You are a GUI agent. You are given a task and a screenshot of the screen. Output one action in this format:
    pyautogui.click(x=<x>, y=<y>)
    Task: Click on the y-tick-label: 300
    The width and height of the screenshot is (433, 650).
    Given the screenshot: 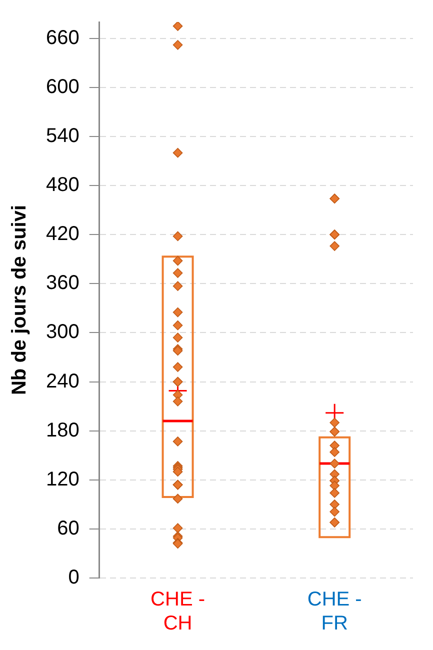 What is the action you would take?
    pyautogui.click(x=63, y=332)
    